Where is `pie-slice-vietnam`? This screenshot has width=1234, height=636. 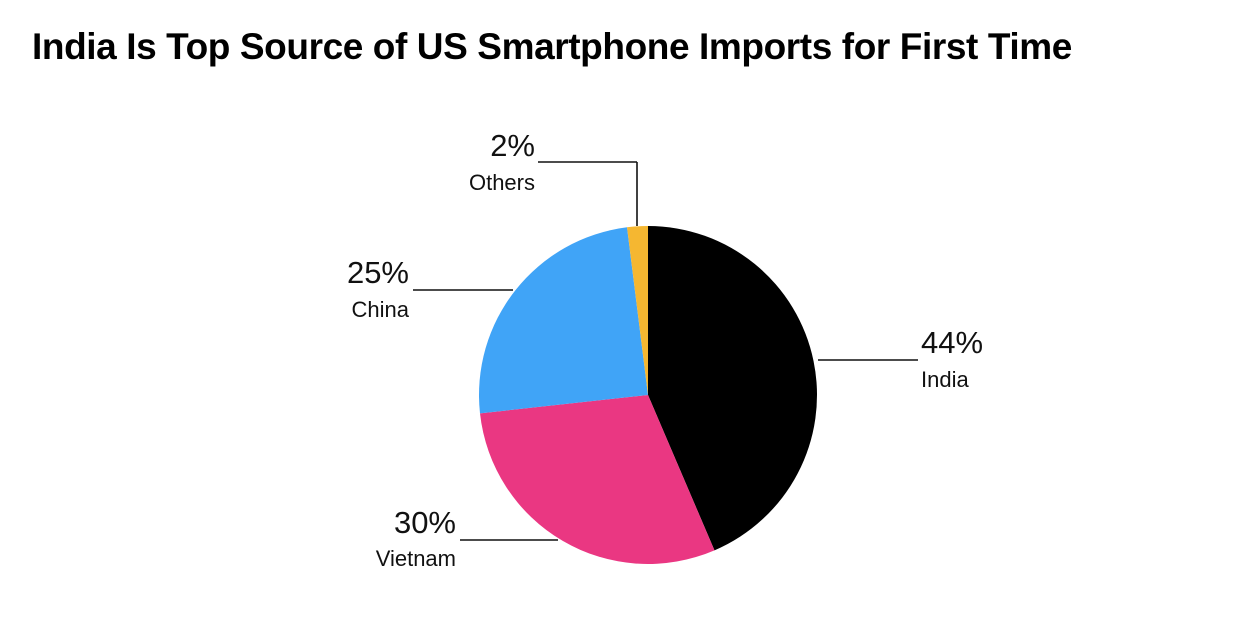 pie-slice-vietnam is located at coordinates (597, 479).